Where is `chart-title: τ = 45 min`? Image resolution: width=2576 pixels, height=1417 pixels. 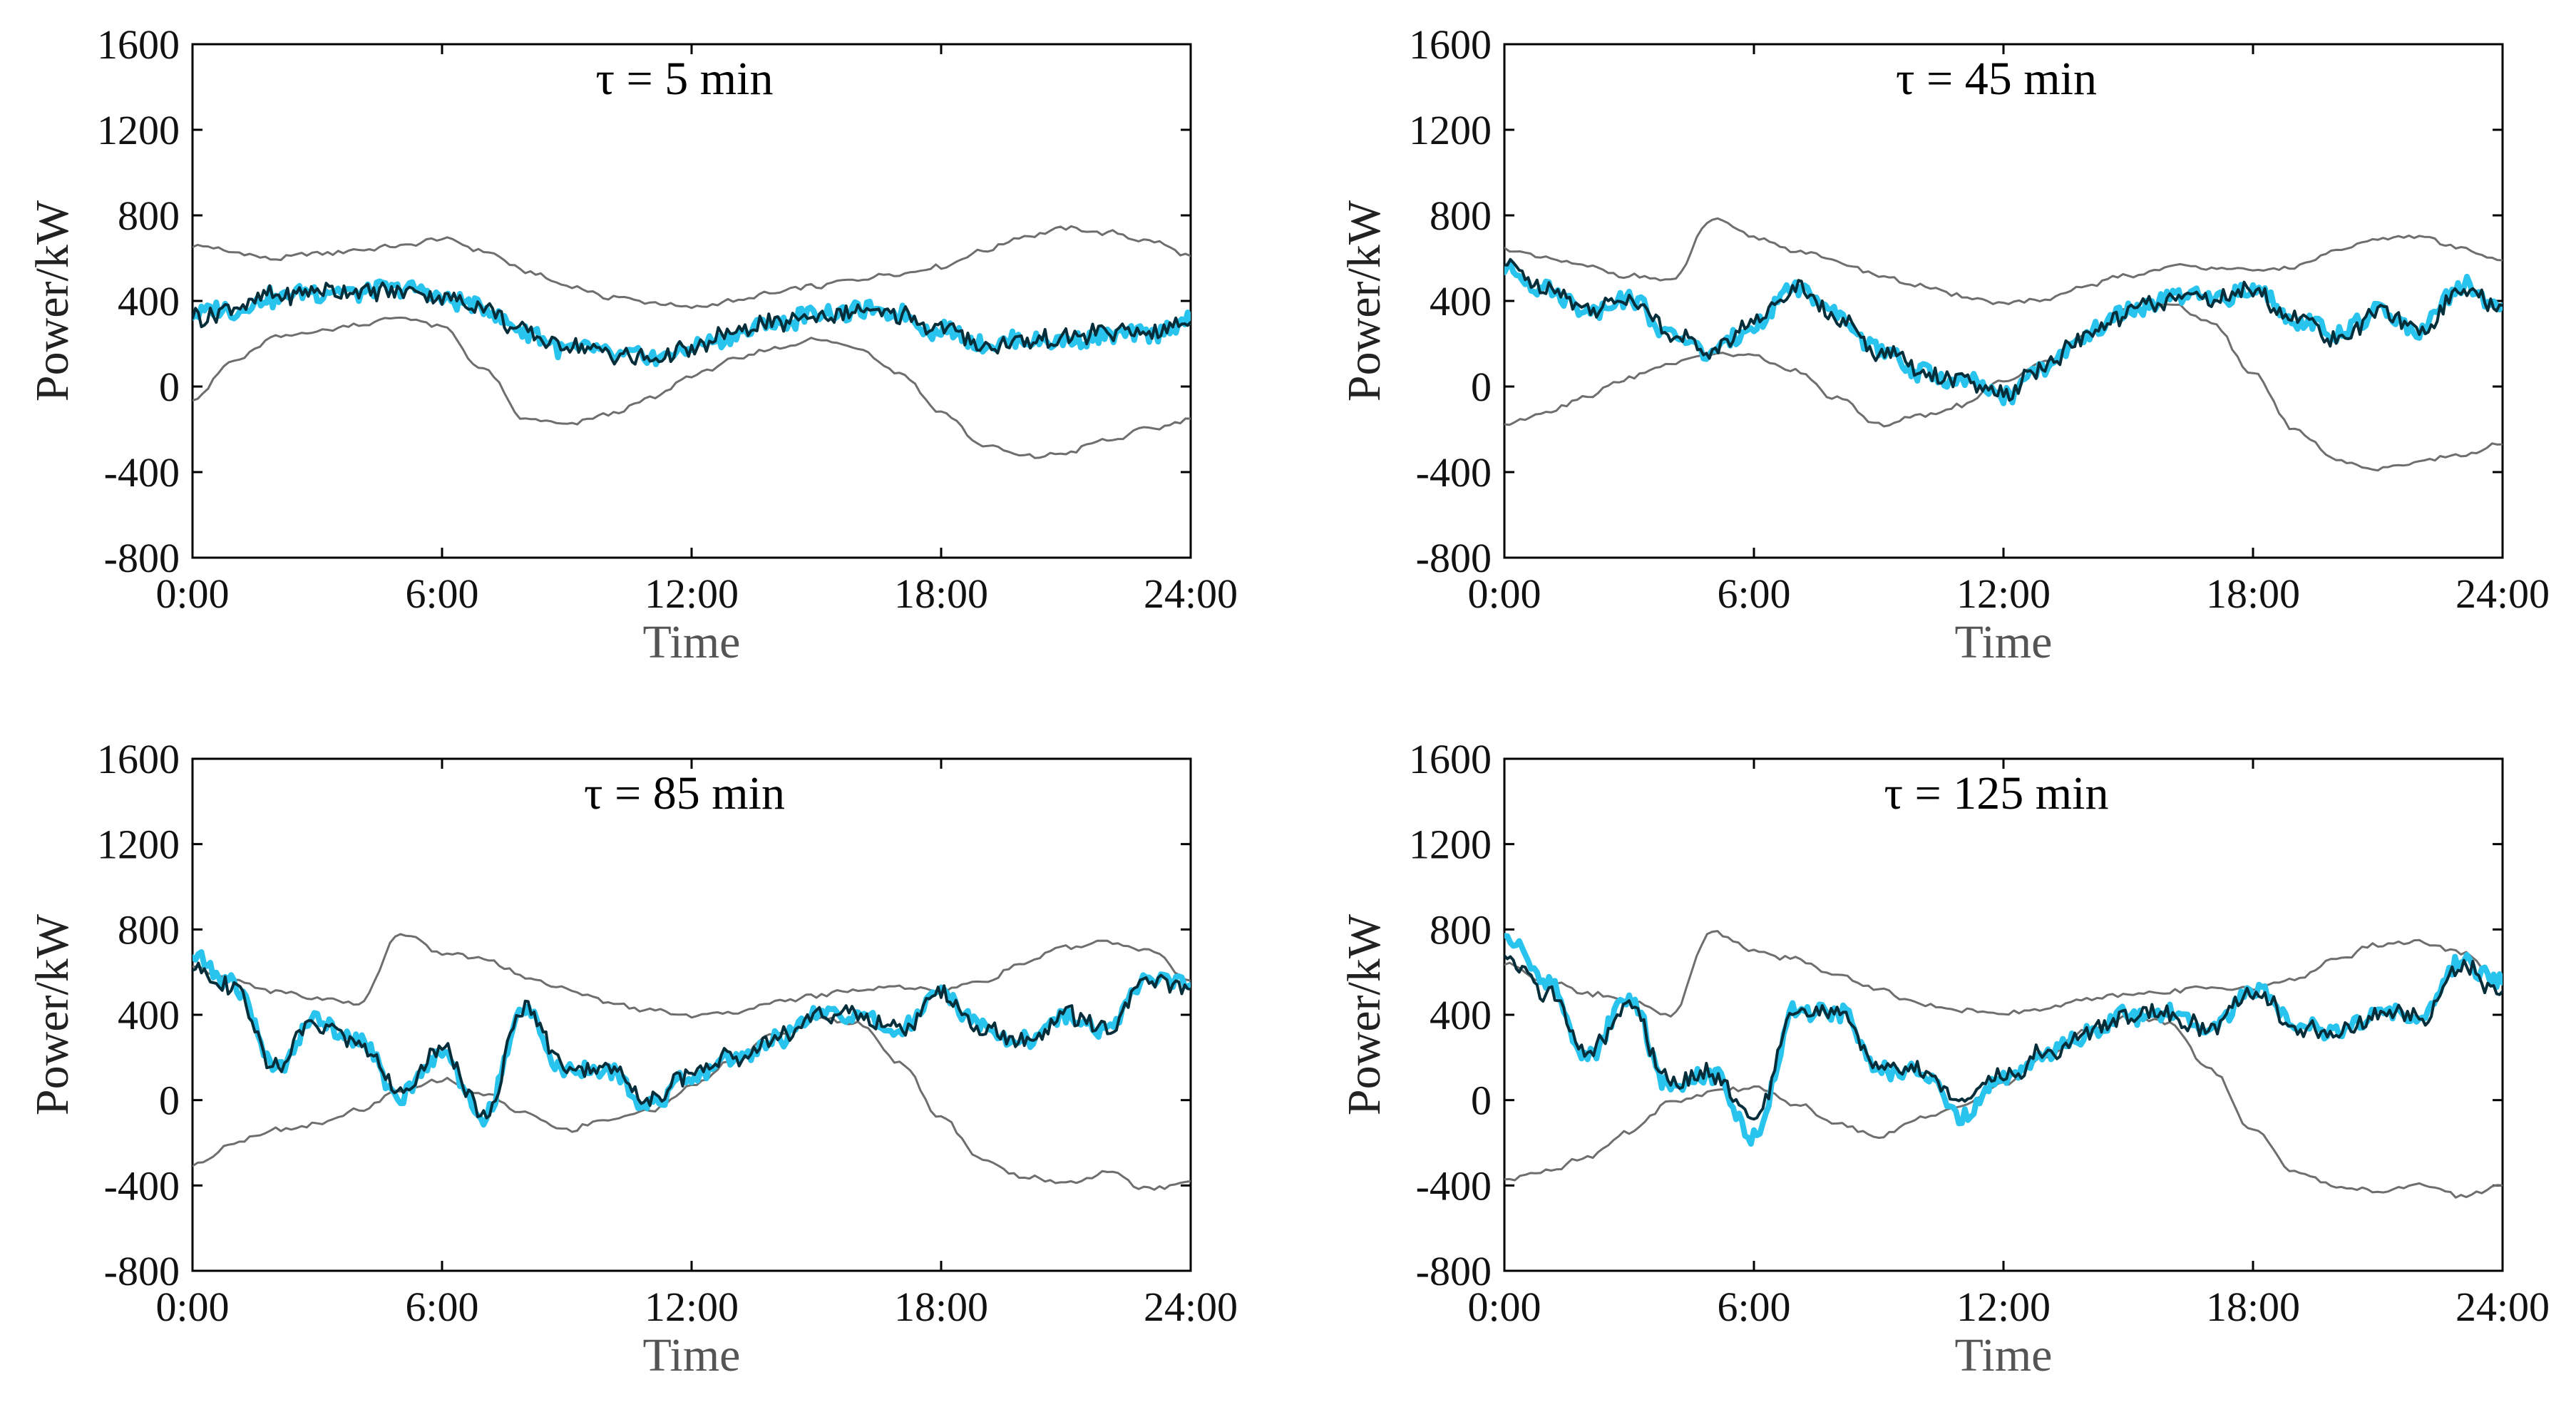
chart-title: τ = 45 min is located at coordinates (1996, 79).